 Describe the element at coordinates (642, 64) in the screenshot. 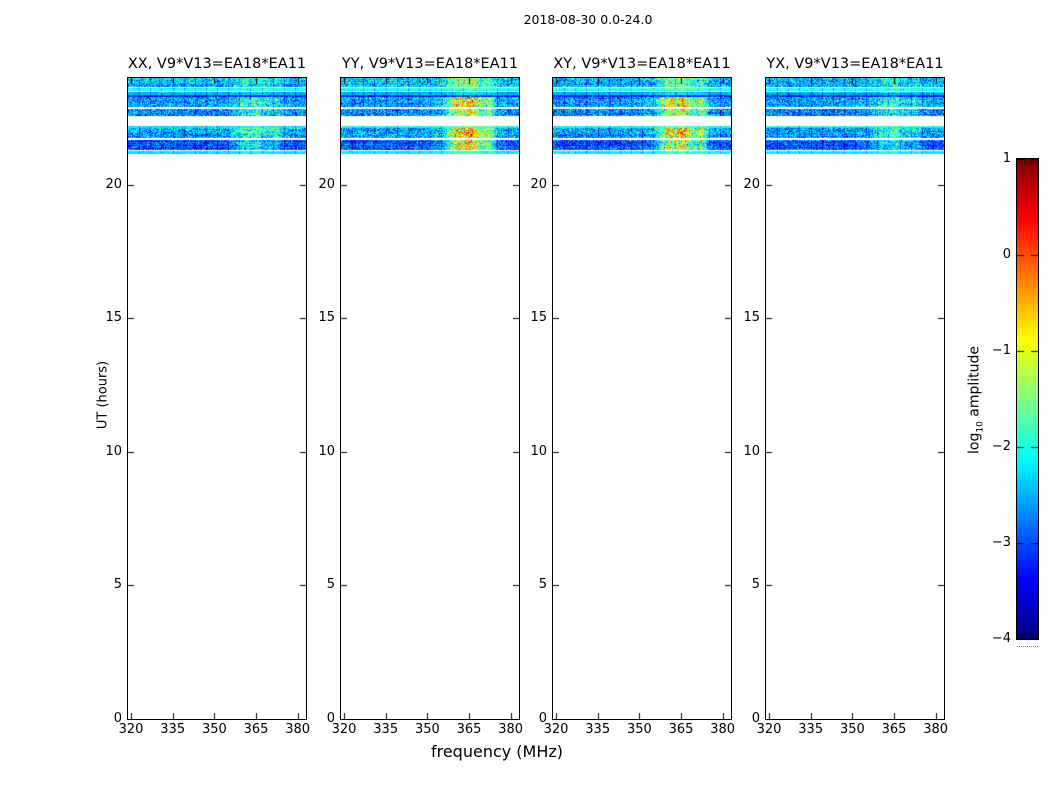

I see `panel-title-xy: XY, V9*V13=EA18*EA11` at that location.